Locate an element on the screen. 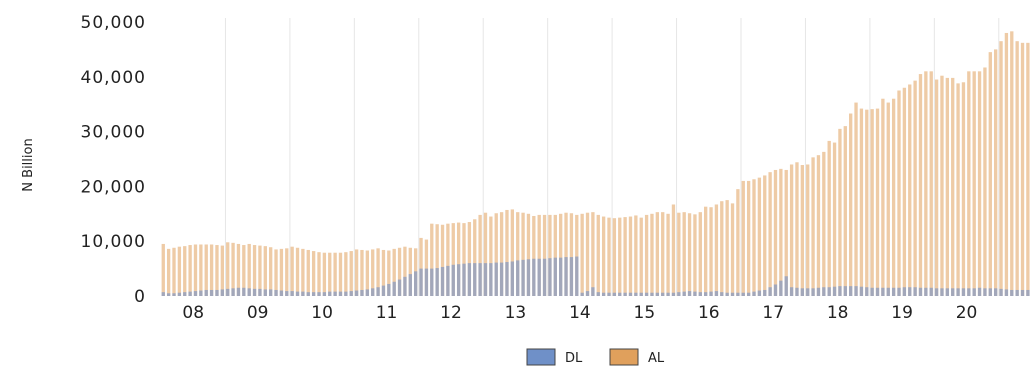 The image size is (1031, 370). x-tick-label: 08 is located at coordinates (193, 313).